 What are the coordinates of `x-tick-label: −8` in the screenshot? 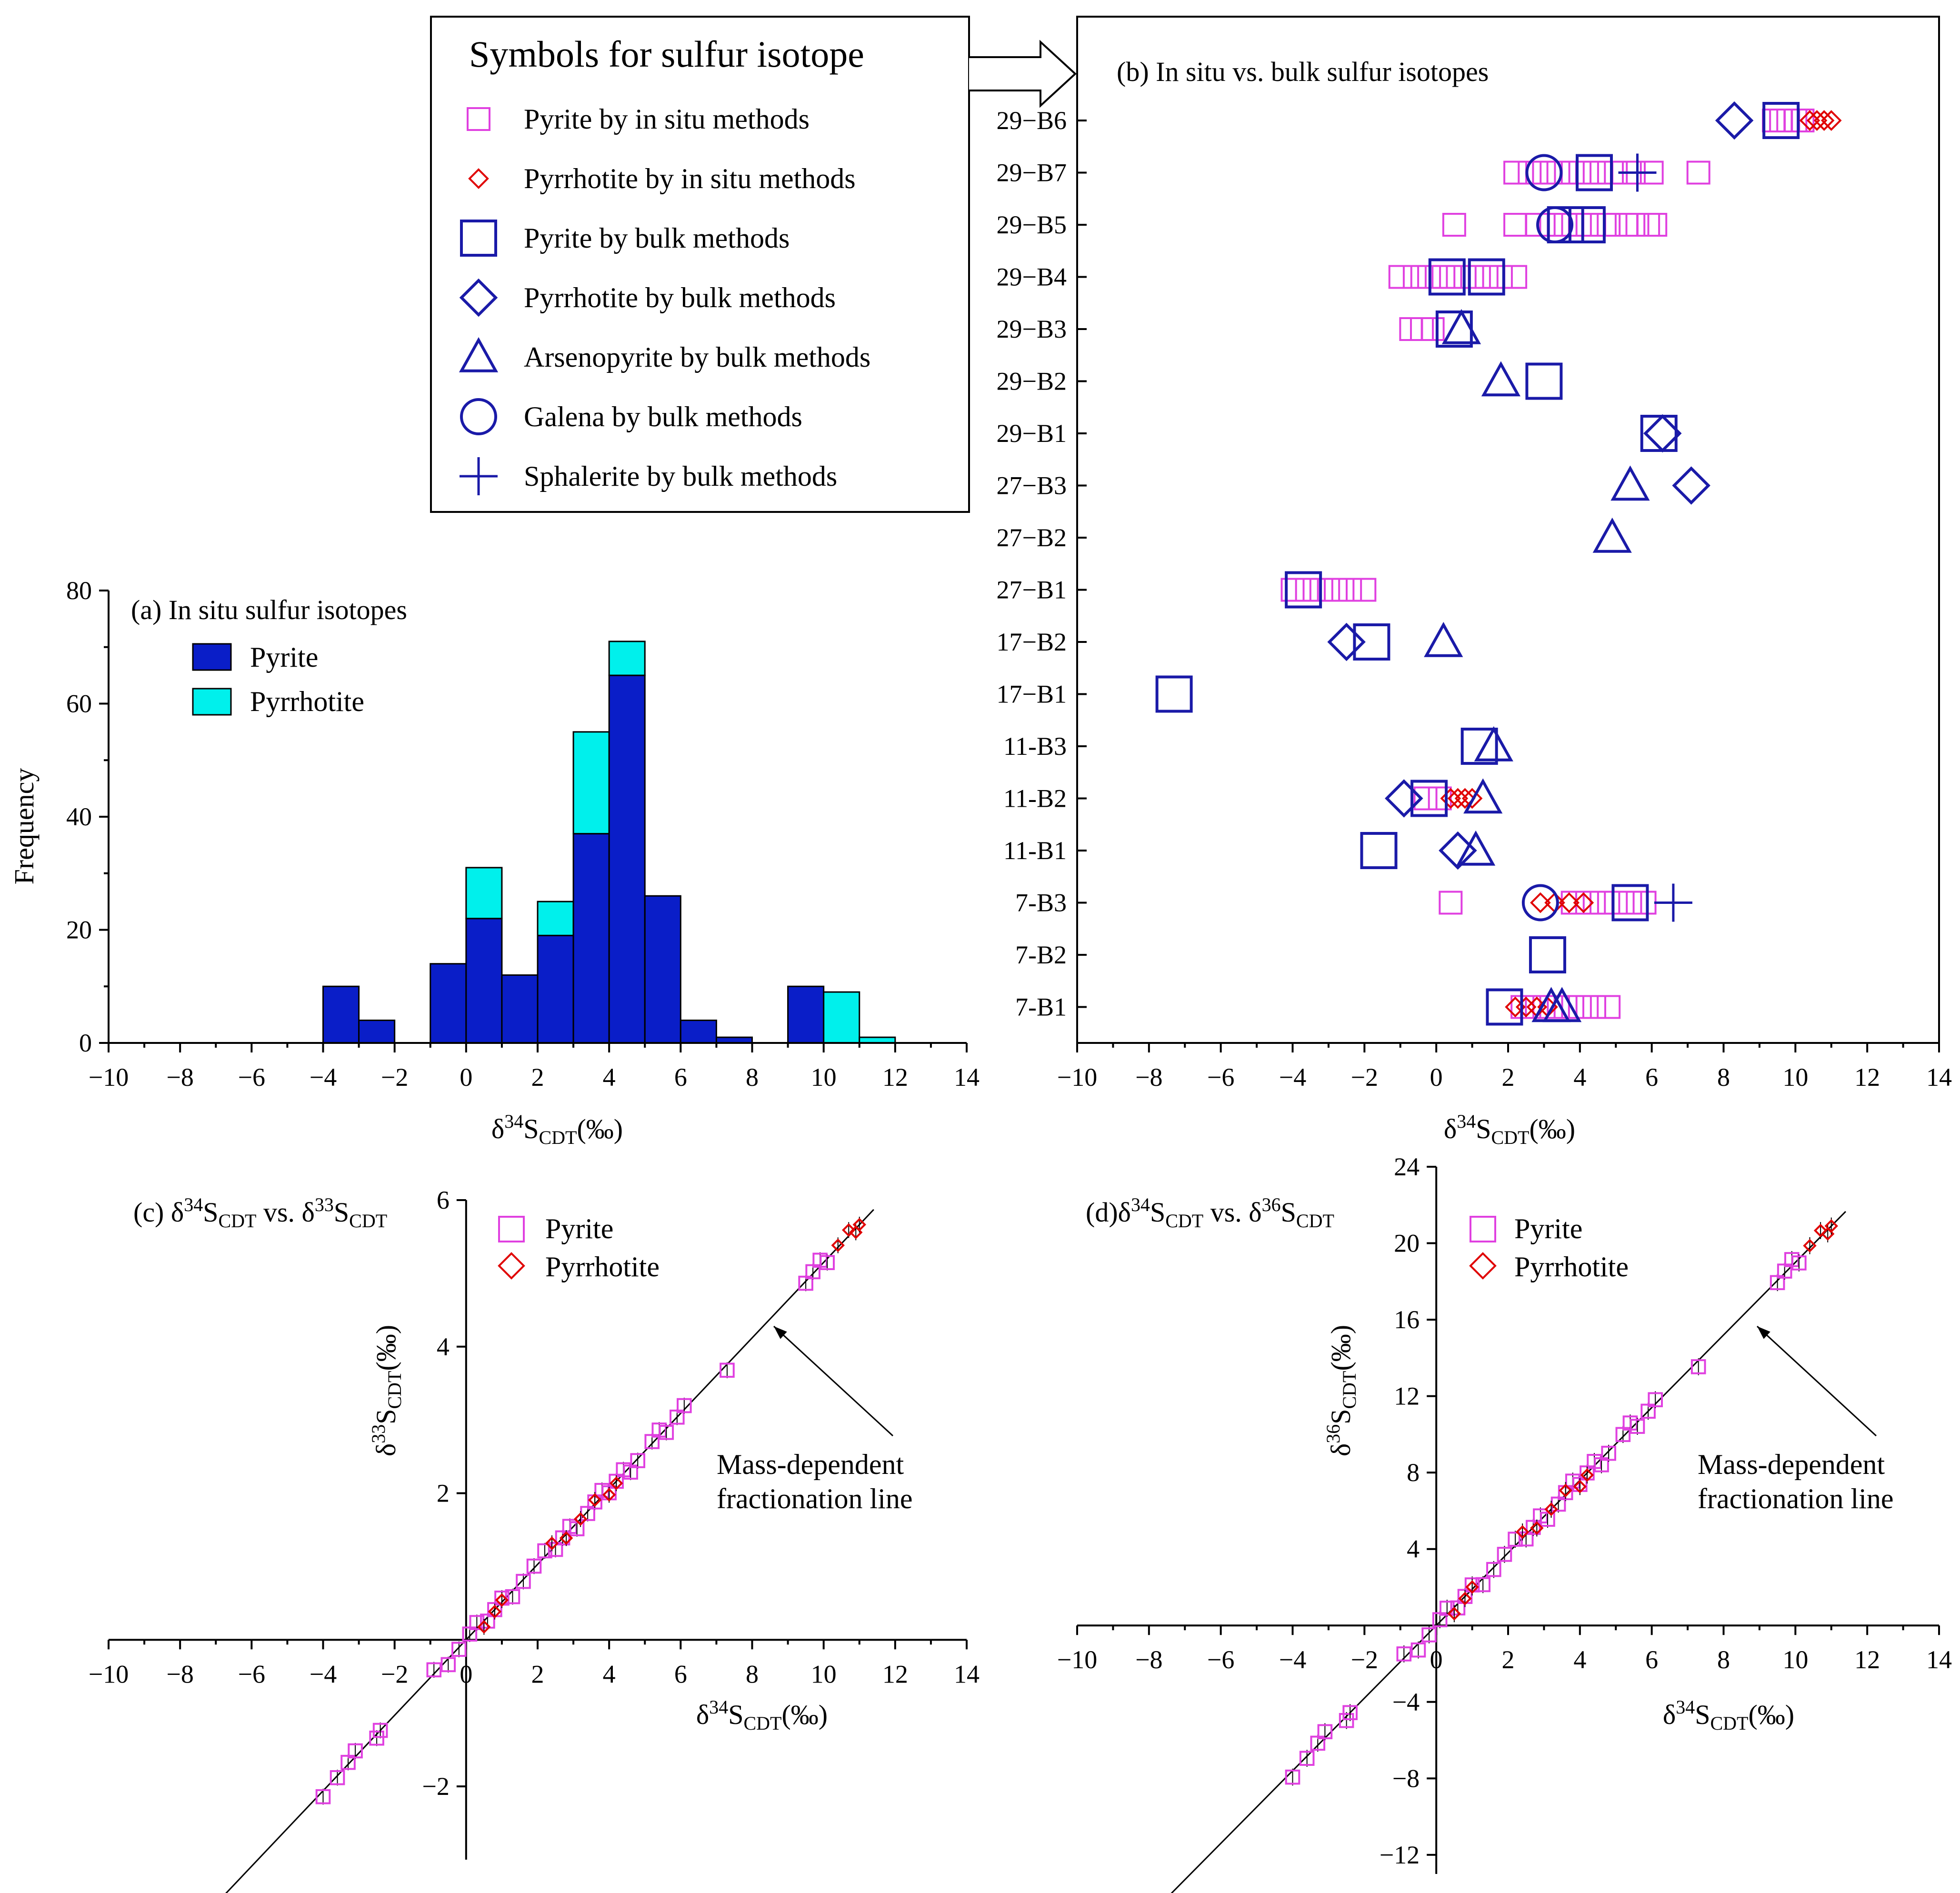 It's located at (179, 1077).